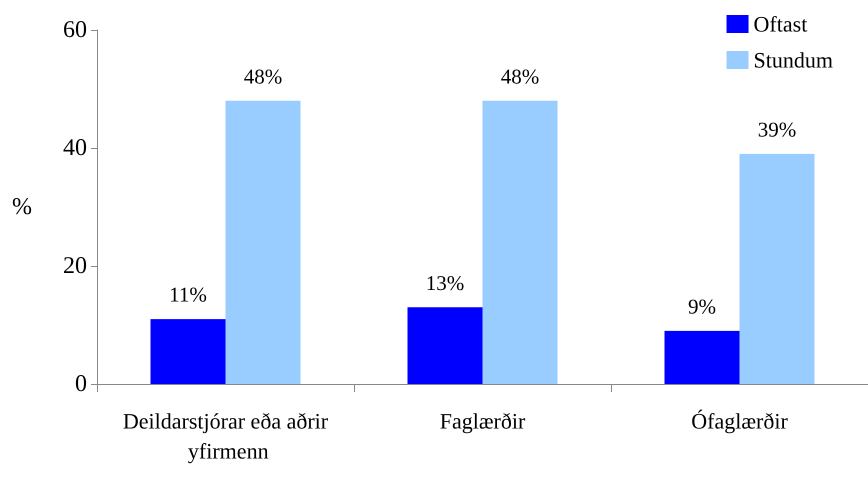 The width and height of the screenshot is (868, 488). What do you see at coordinates (739, 421) in the screenshot?
I see `x-tick-label: Ófaglærðir` at bounding box center [739, 421].